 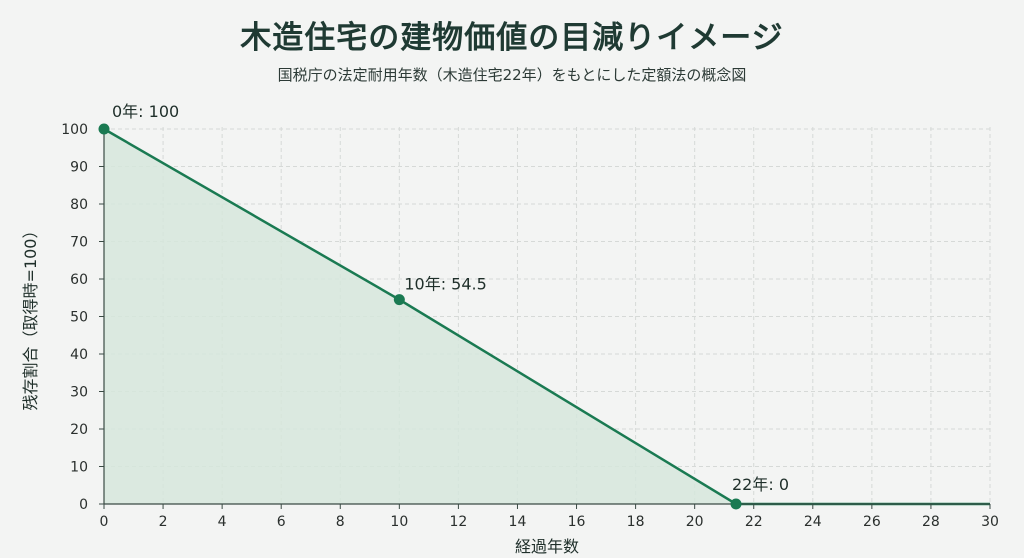 I want to click on x-tick-label: 2, so click(x=163, y=522).